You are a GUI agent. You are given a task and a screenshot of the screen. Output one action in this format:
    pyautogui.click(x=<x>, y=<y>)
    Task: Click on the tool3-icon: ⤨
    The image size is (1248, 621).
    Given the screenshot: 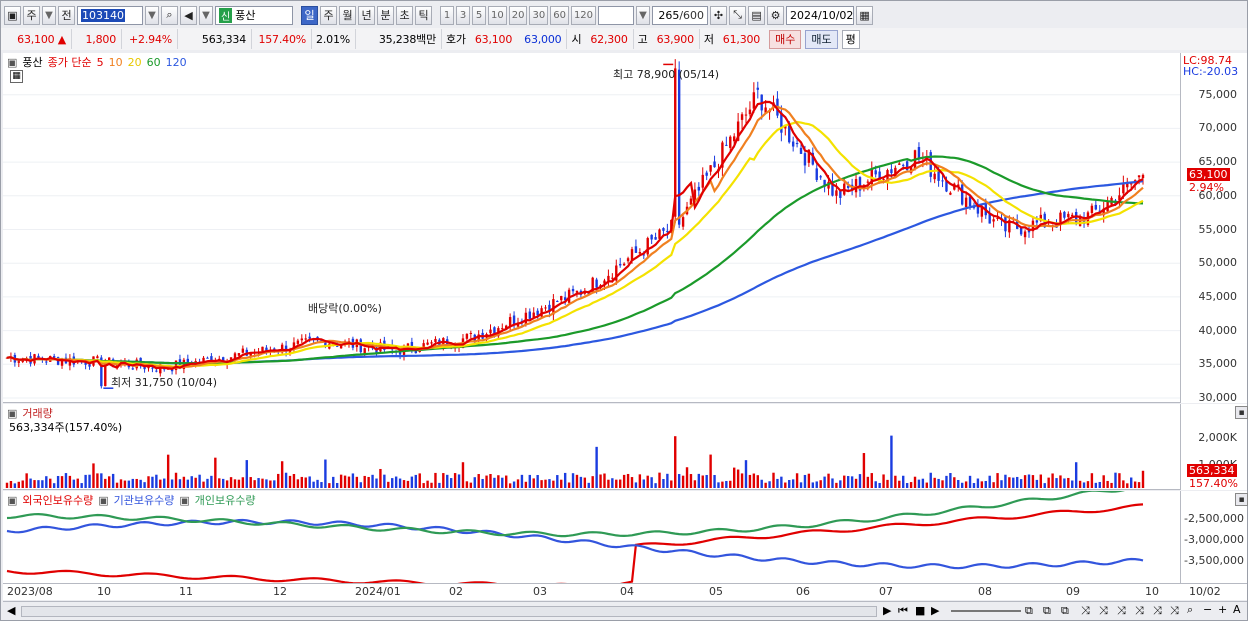 What is the action you would take?
    pyautogui.click(x=1121, y=610)
    